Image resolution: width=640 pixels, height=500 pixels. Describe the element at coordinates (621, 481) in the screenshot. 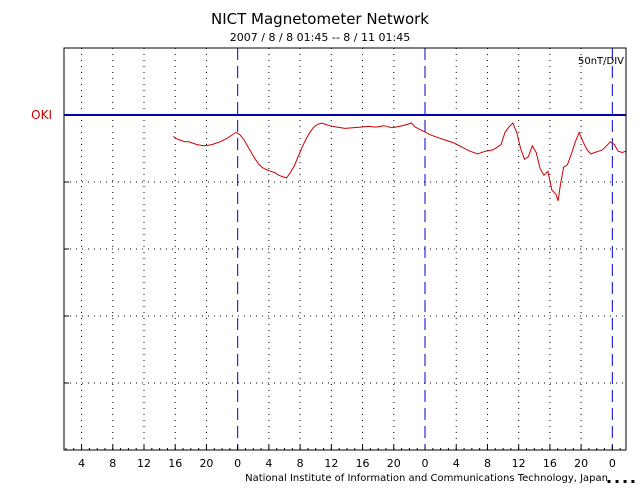

I see `footer-mark: ▪ ▪ ▪ ▪` at that location.